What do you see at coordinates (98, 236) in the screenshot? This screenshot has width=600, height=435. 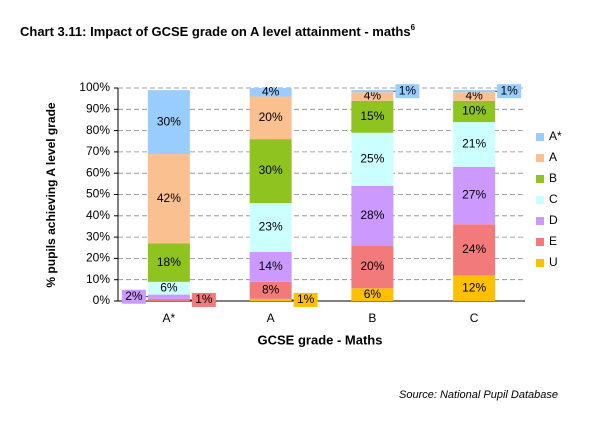 I see `y-tick-label: 30%` at bounding box center [98, 236].